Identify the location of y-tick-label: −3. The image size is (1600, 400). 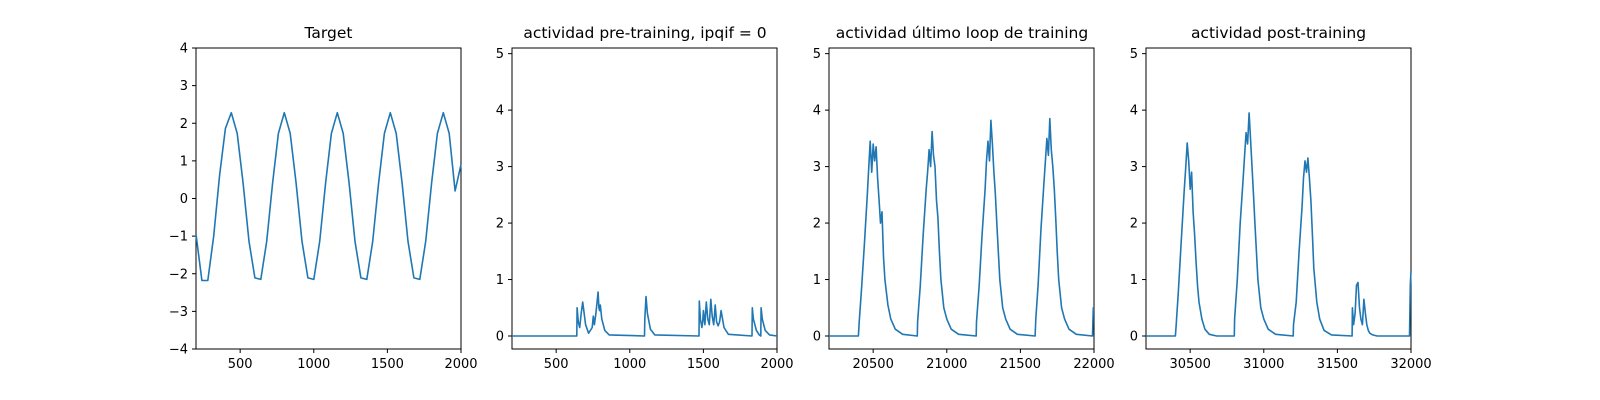
(178, 312).